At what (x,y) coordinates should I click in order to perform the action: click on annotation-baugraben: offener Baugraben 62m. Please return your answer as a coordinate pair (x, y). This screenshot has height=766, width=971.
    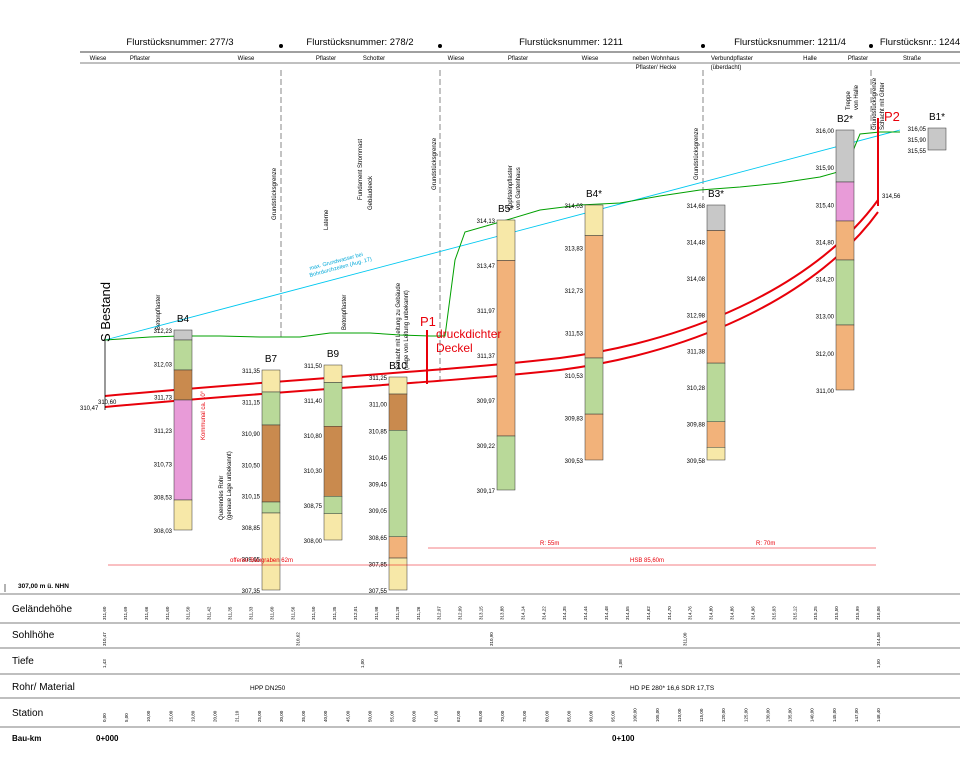
    Looking at the image, I should click on (261, 561).